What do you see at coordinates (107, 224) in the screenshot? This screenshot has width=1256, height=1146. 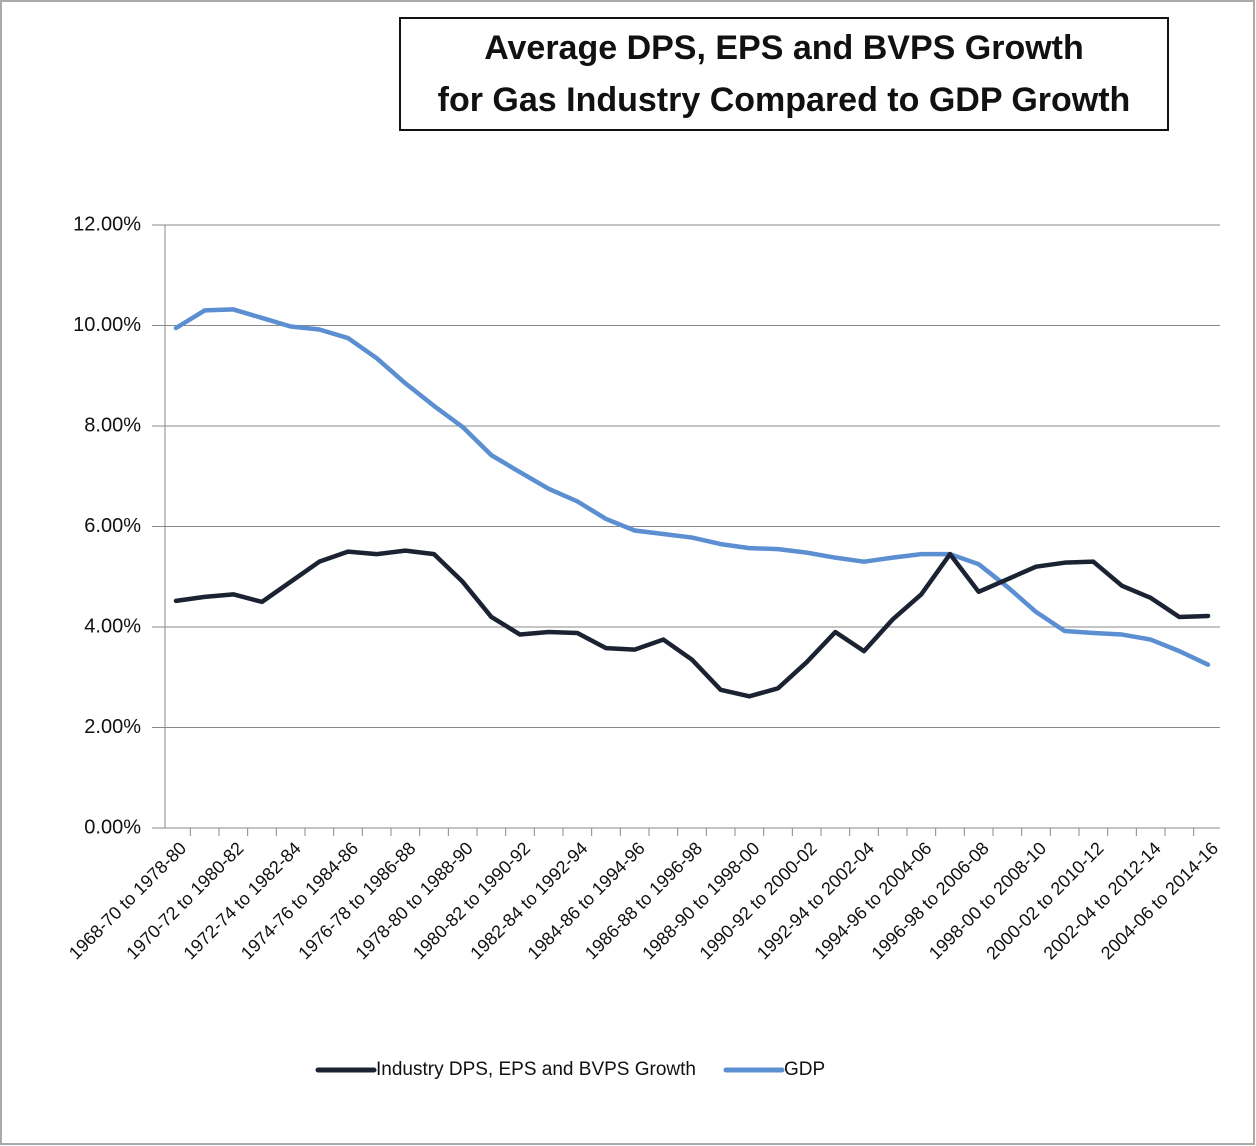 I see `y-tick-label: 12.00%` at bounding box center [107, 224].